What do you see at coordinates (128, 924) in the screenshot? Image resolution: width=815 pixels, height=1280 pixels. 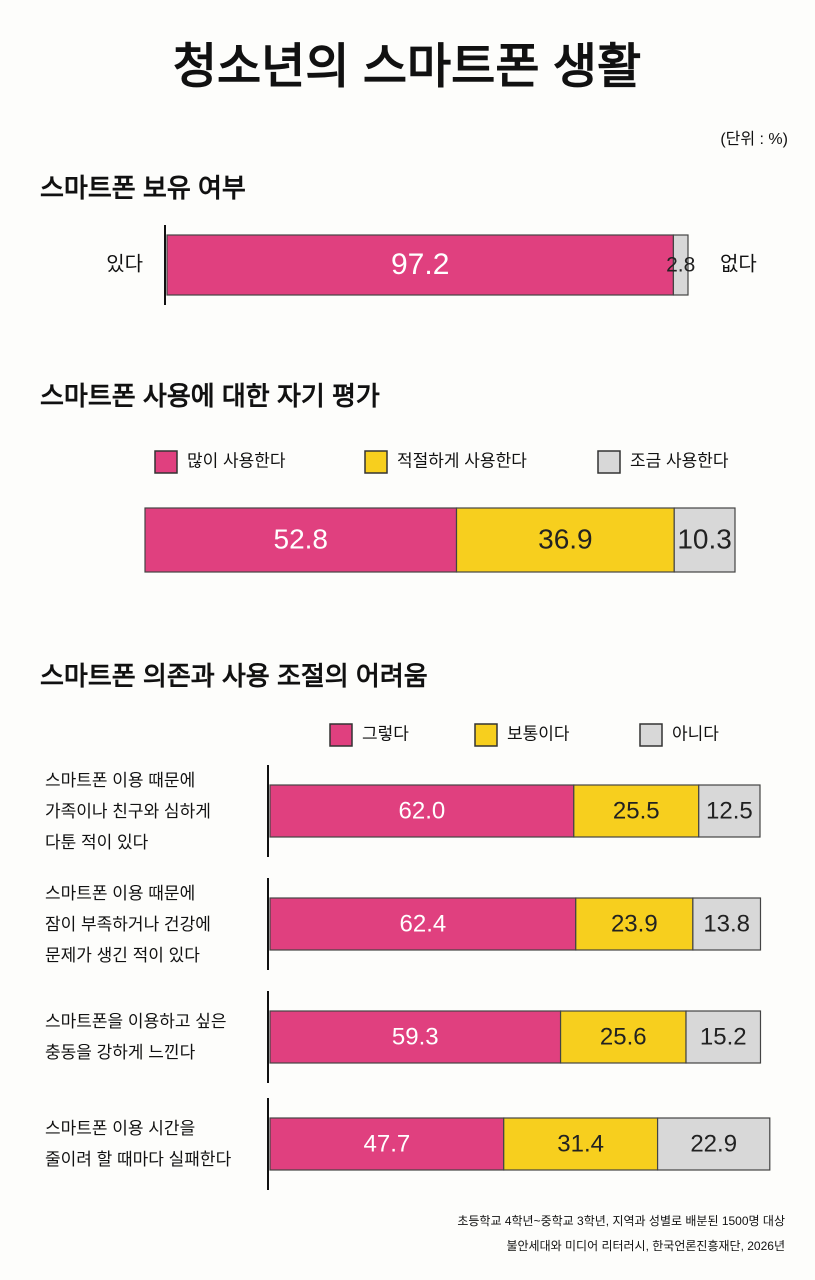 I see `category-label: 스마트폰 이용 때문에 잠이 부족하거나 건강에 문제가 생긴 적이 있다` at bounding box center [128, 924].